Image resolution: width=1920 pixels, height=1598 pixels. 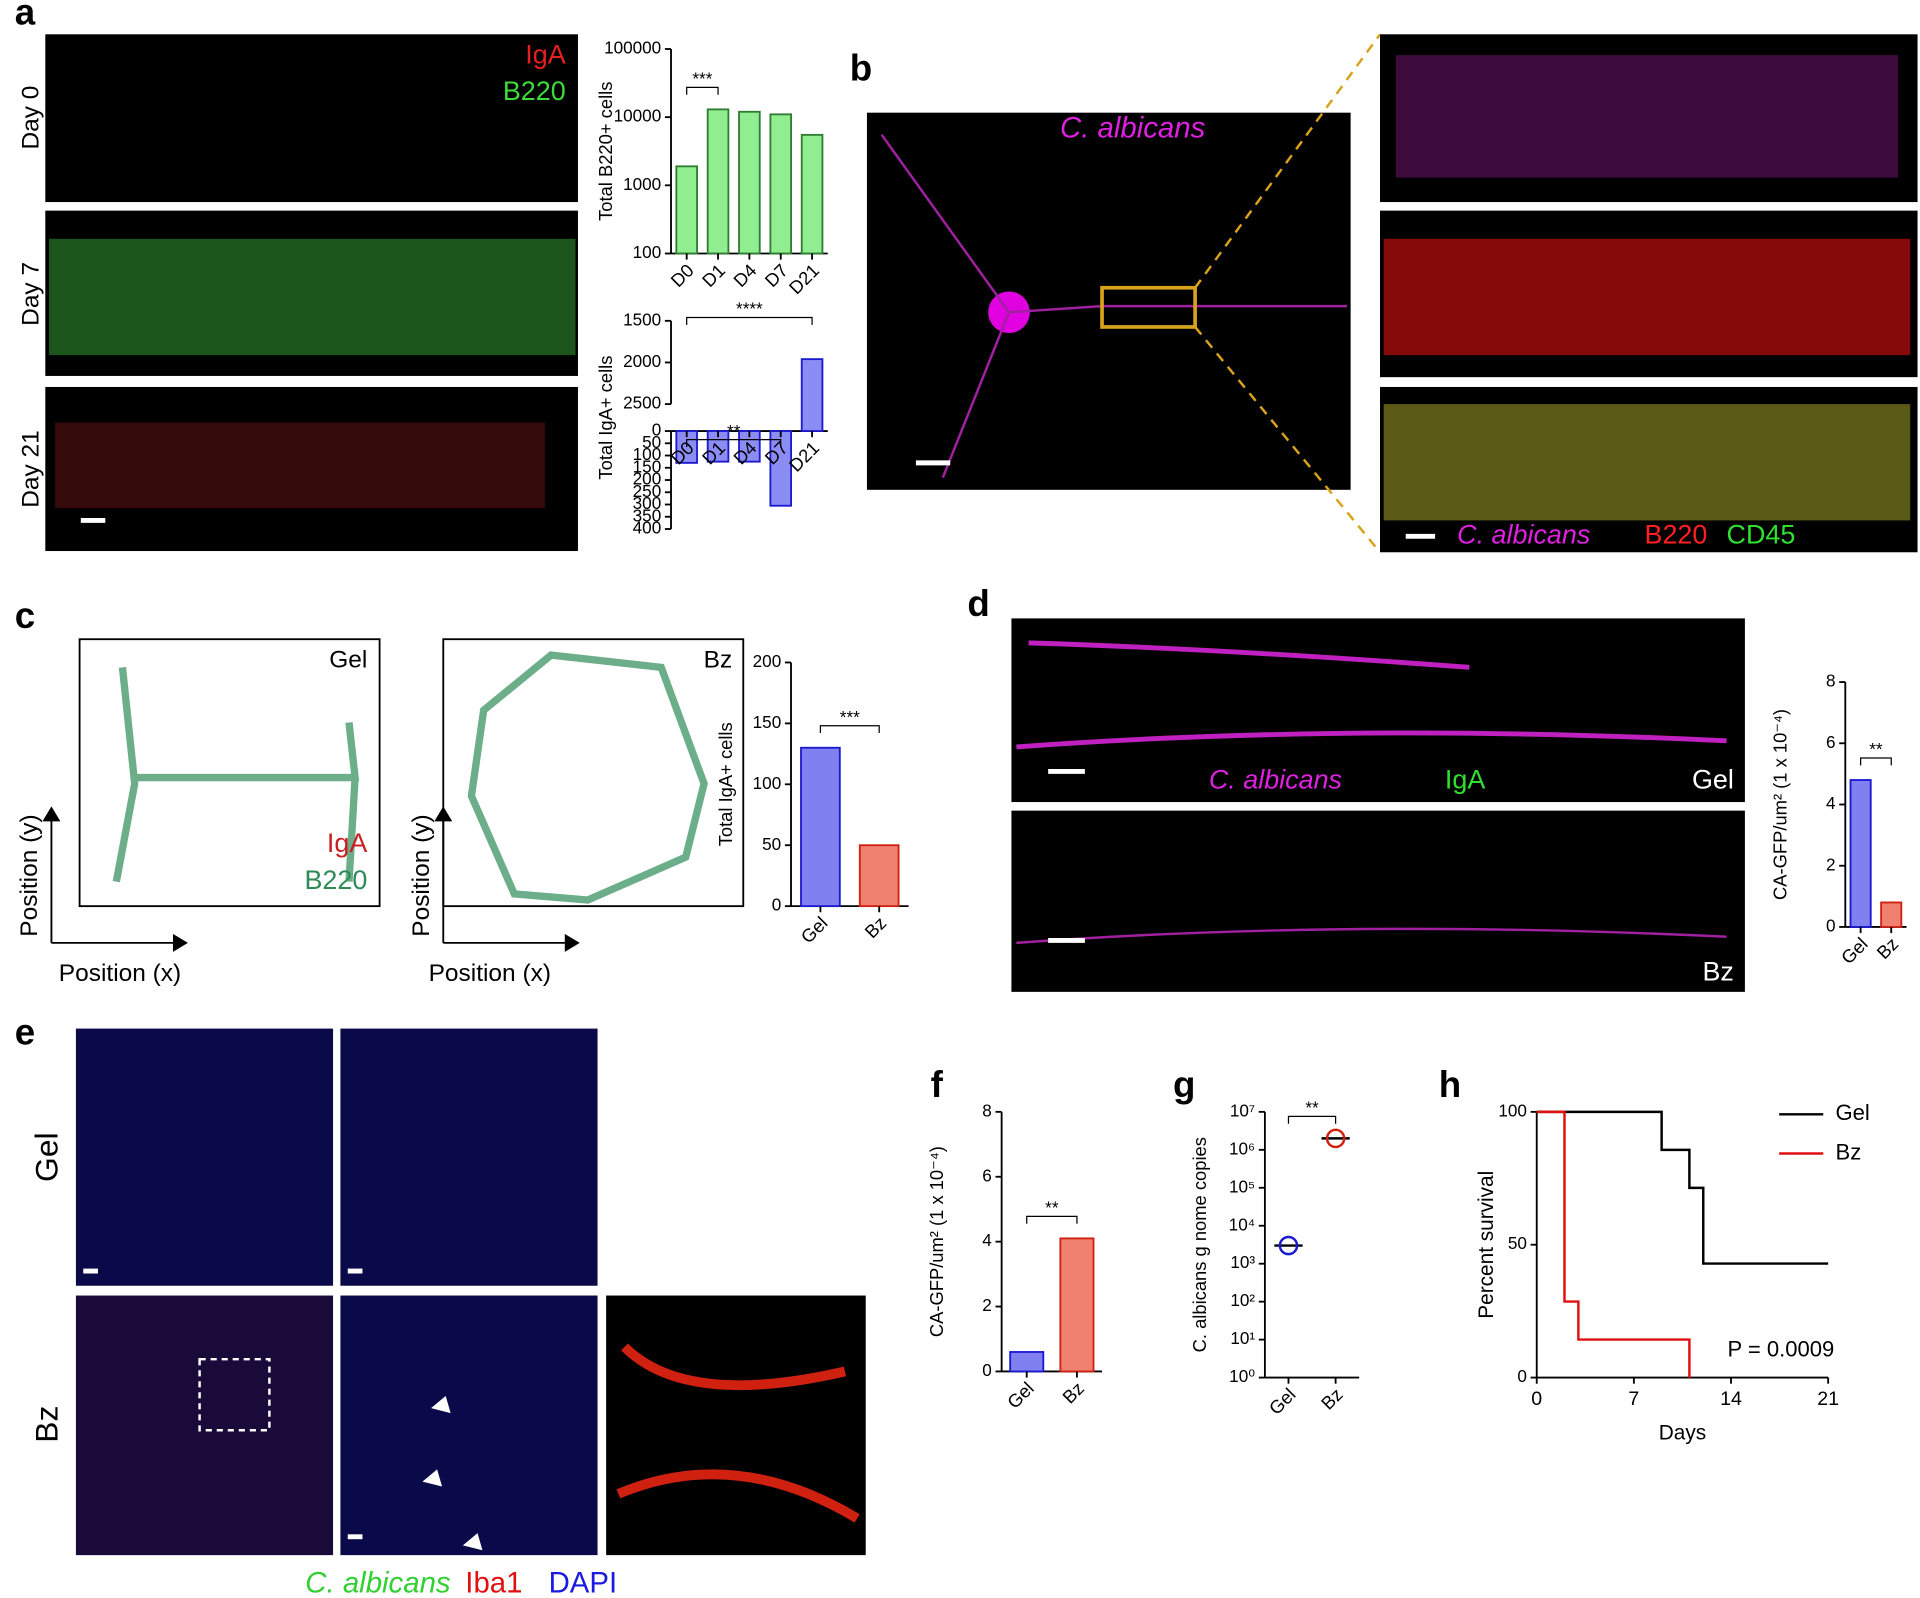 I want to click on x-tick-label: D1, so click(x=713, y=275).